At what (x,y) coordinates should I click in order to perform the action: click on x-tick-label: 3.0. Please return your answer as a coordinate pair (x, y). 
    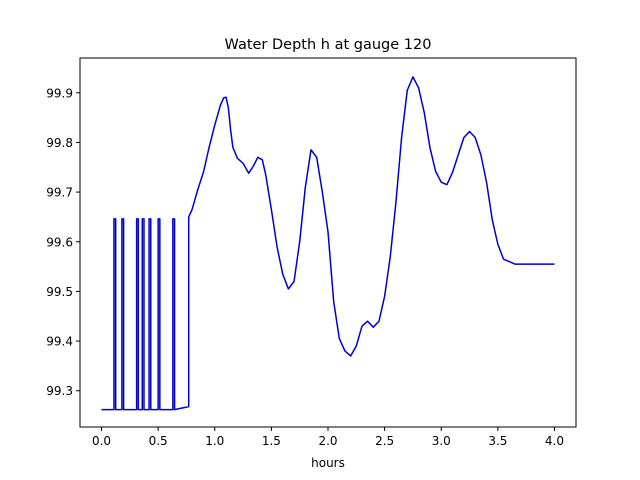
    Looking at the image, I should click on (441, 441).